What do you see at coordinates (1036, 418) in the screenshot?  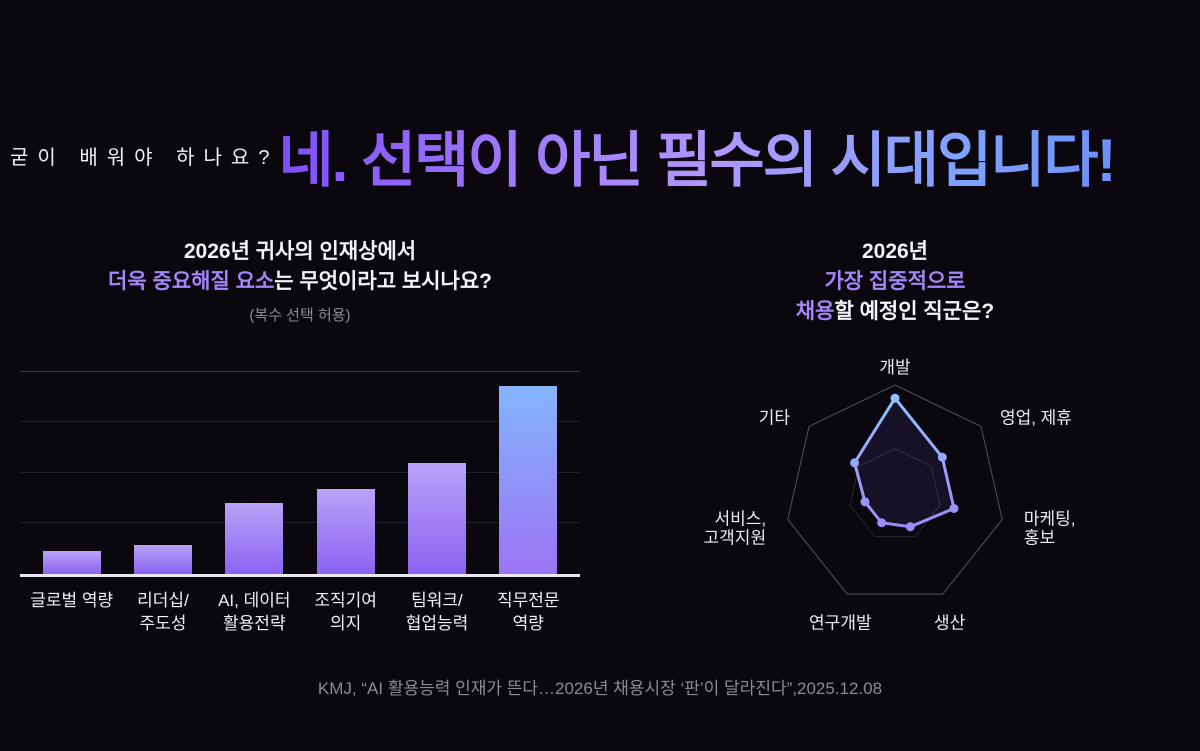 I see `radar-axis-label: 영업, 제휴` at bounding box center [1036, 418].